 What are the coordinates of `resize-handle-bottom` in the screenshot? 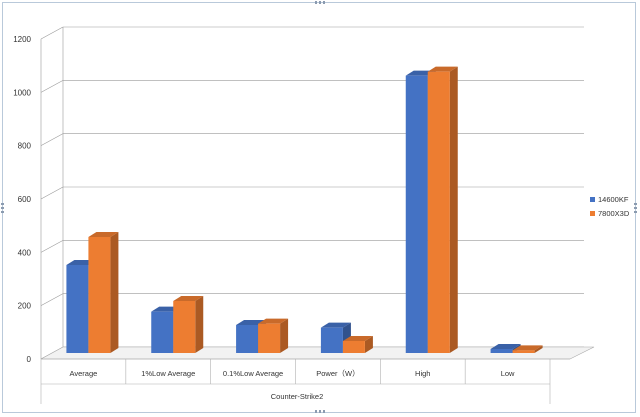 It's located at (320, 411).